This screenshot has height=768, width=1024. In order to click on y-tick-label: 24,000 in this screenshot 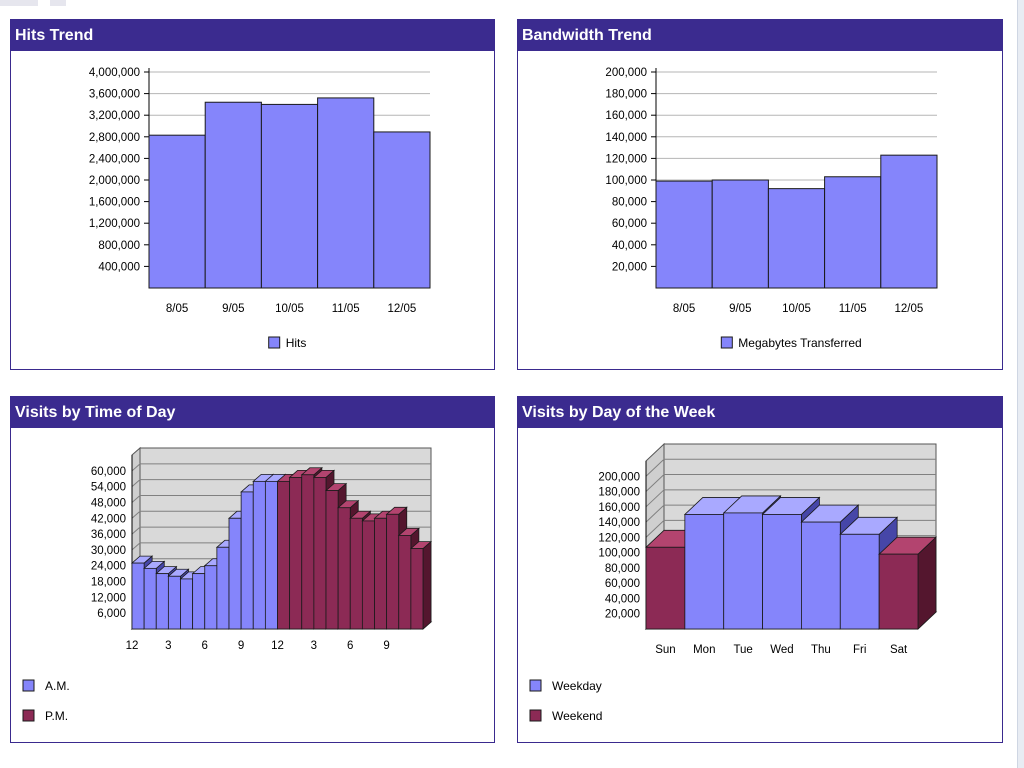, I will do `click(108, 567)`.